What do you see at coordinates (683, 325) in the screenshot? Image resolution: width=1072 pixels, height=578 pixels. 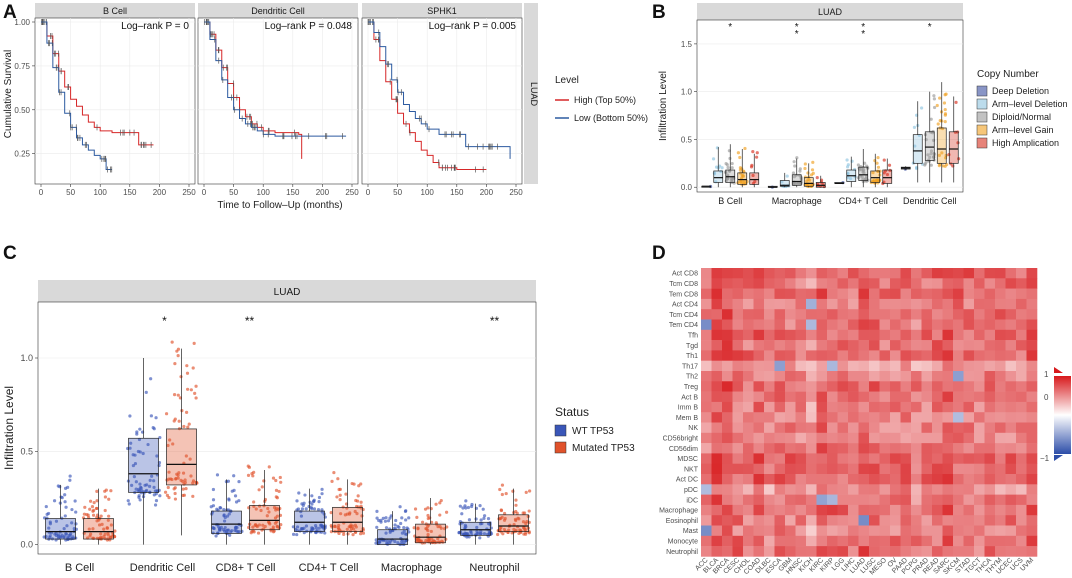 I see `heatmap-row-label: Tem CD4` at bounding box center [683, 325].